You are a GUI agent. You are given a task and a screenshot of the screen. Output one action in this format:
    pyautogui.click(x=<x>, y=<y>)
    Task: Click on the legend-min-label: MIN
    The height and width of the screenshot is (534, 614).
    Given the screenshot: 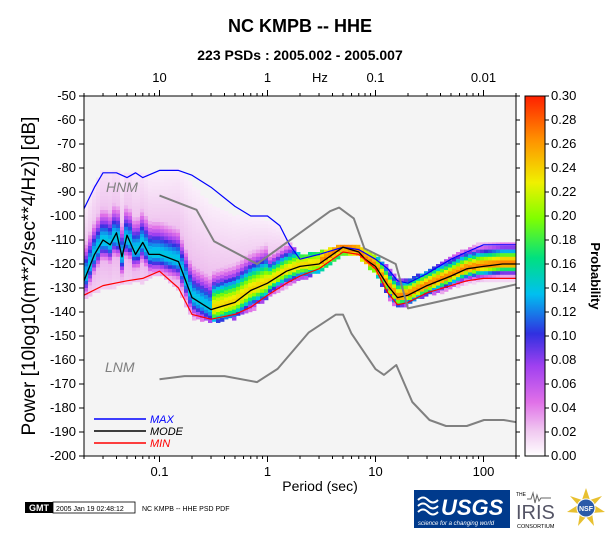 What is the action you would take?
    pyautogui.click(x=160, y=444)
    